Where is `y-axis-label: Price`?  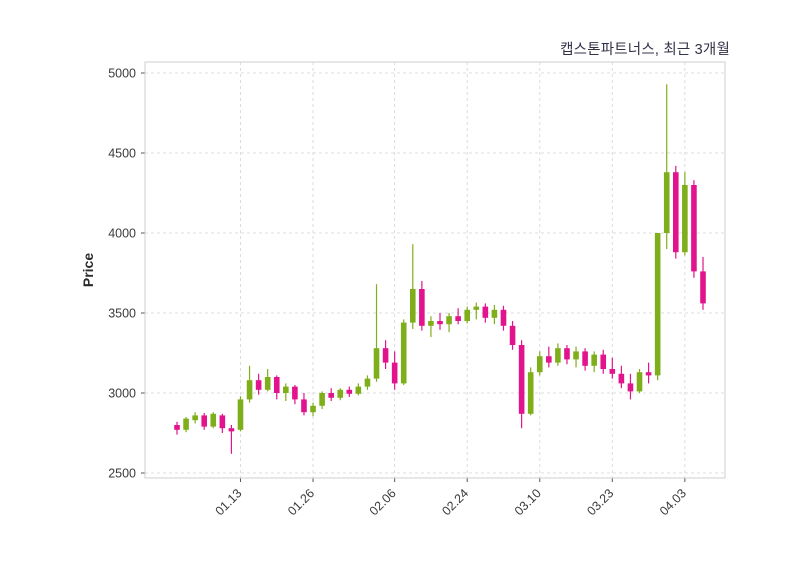 y-axis-label: Price is located at coordinates (88, 270).